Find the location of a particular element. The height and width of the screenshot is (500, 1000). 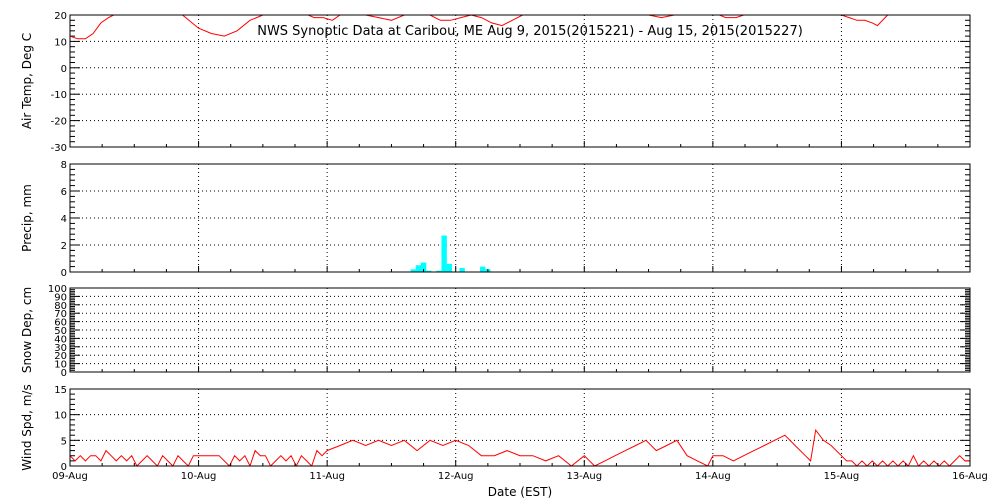

y-tick-label: 30 is located at coordinates (60, 348).